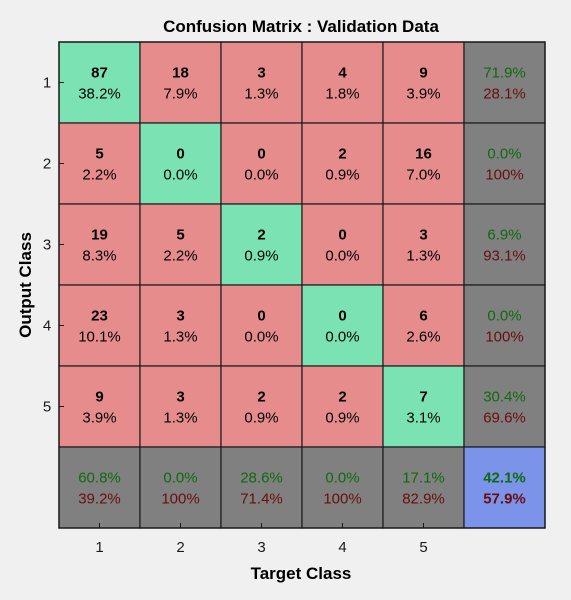 The height and width of the screenshot is (600, 571). Describe the element at coordinates (423, 154) in the screenshot. I see `cell-count: 16` at that location.